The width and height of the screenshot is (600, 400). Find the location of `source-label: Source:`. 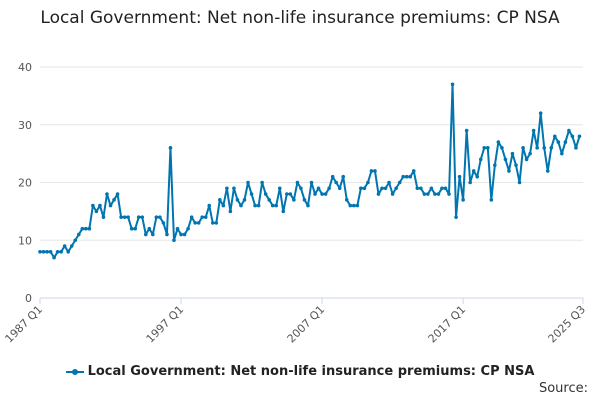

source-label: Source: is located at coordinates (563, 388).